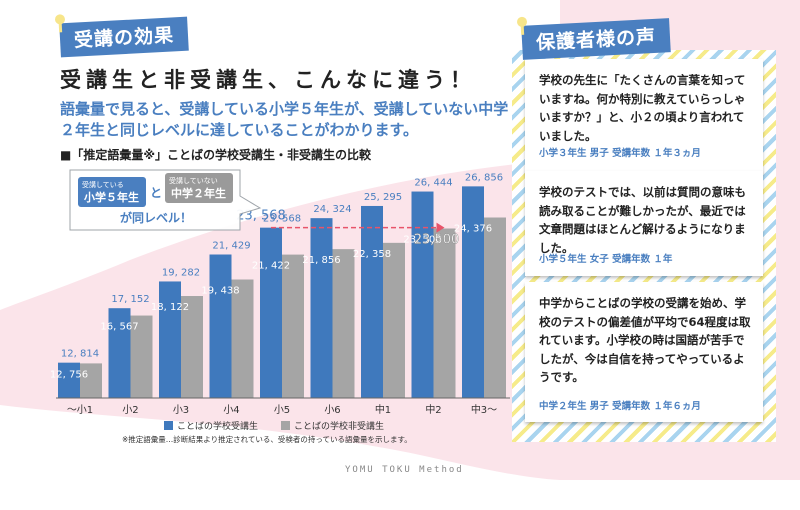  I want to click on legend-swatch-nonstudent, so click(285, 425).